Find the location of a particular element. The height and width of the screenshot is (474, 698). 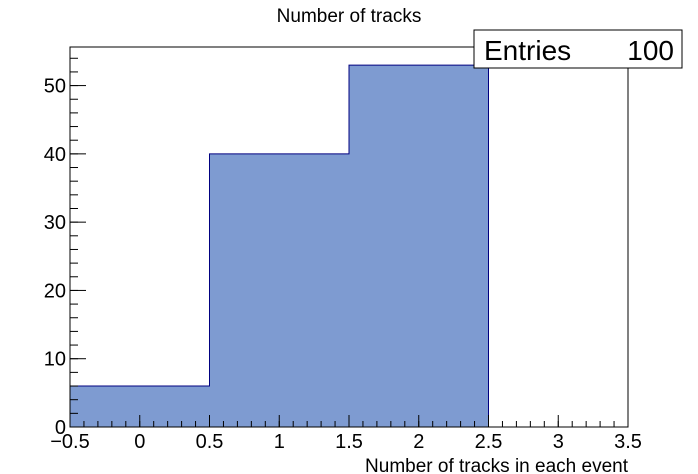

stats-box: Entries 100 is located at coordinates (578, 49).